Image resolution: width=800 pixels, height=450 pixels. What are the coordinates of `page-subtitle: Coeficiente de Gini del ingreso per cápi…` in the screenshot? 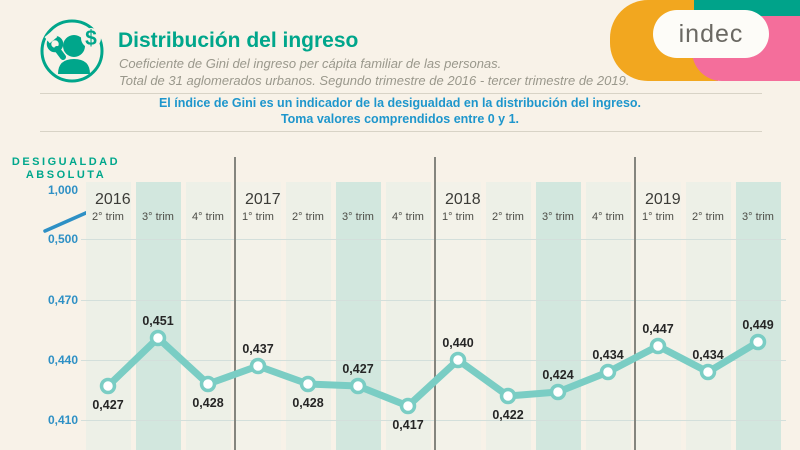 It's located at (374, 72).